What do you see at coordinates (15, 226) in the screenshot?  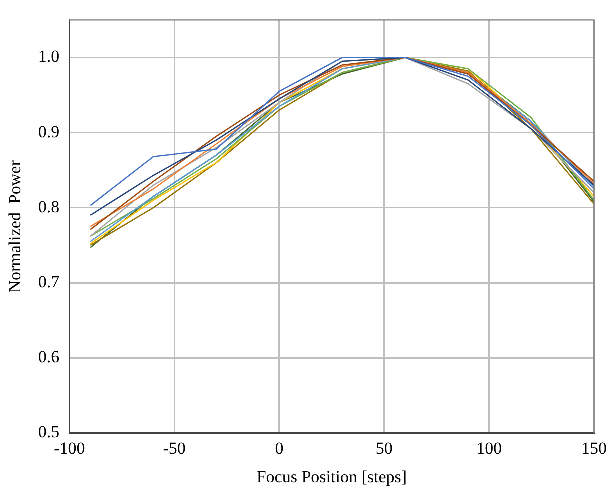 I see `y-axis-title: Normalized Power` at bounding box center [15, 226].